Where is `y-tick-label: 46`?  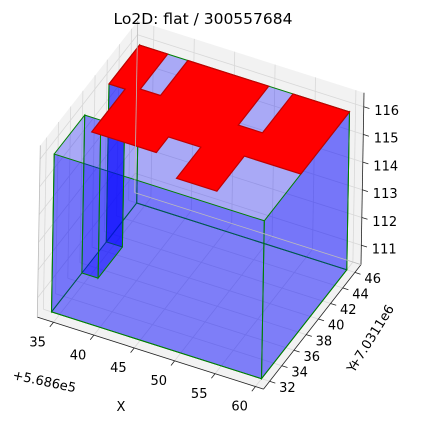
y-tick-label: 46 is located at coordinates (372, 279).